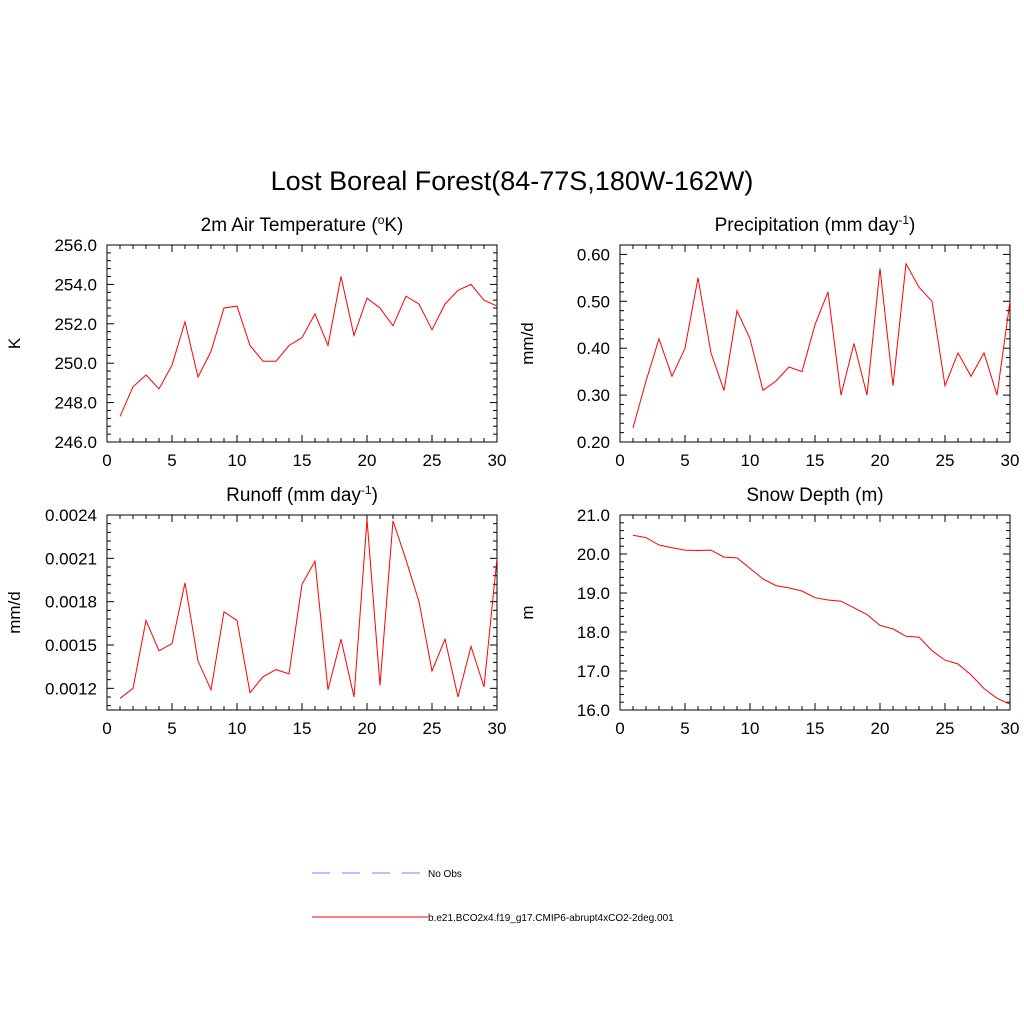  I want to click on legend-no-obs-label: No Obs, so click(445, 874).